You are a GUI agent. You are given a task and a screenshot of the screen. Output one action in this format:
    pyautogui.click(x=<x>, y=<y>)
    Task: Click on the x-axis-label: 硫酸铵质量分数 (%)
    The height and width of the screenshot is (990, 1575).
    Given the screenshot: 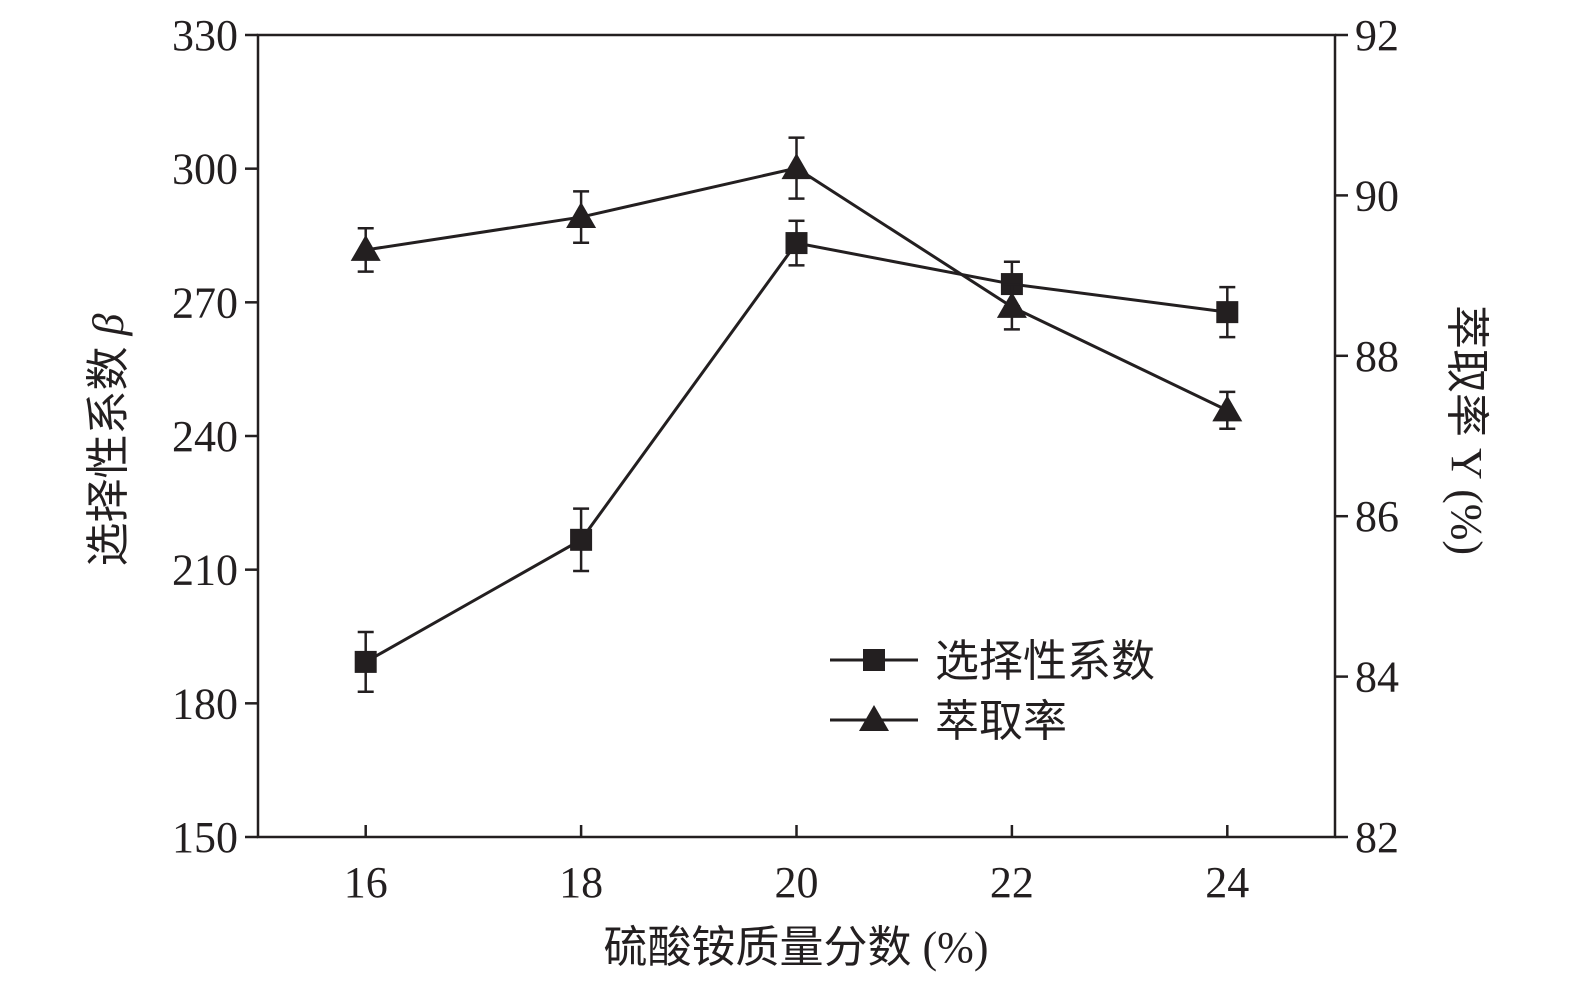 What is the action you would take?
    pyautogui.click(x=796, y=947)
    